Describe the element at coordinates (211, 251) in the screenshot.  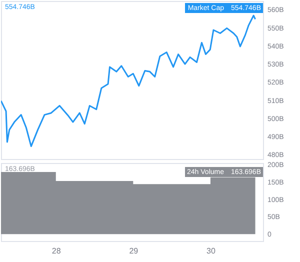
I see `x-tick-label: 30` at that location.